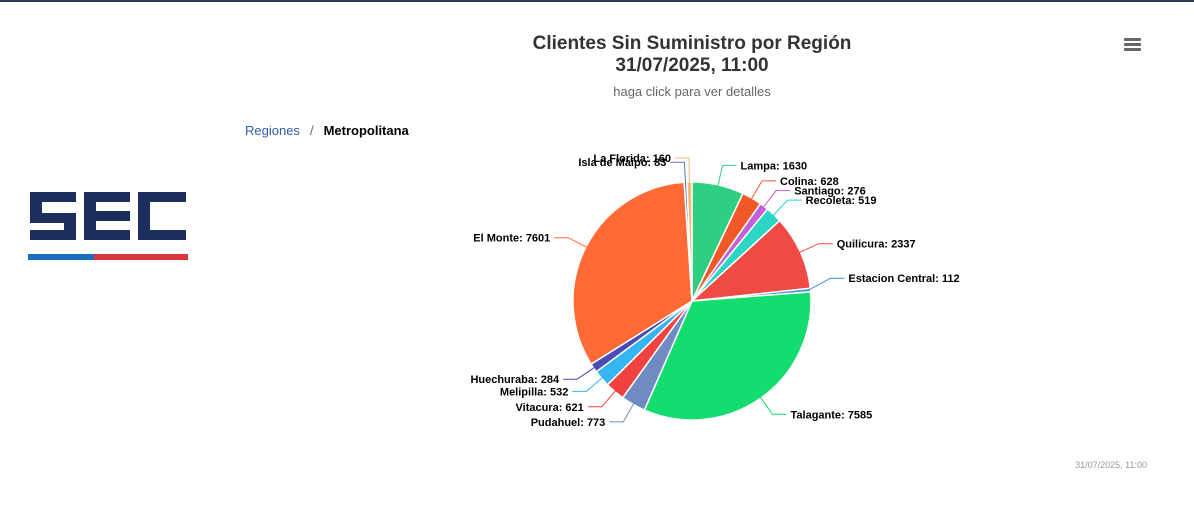 This screenshot has width=1194, height=529. I want to click on data-label-vitacura: Vitacura: 621, so click(550, 408).